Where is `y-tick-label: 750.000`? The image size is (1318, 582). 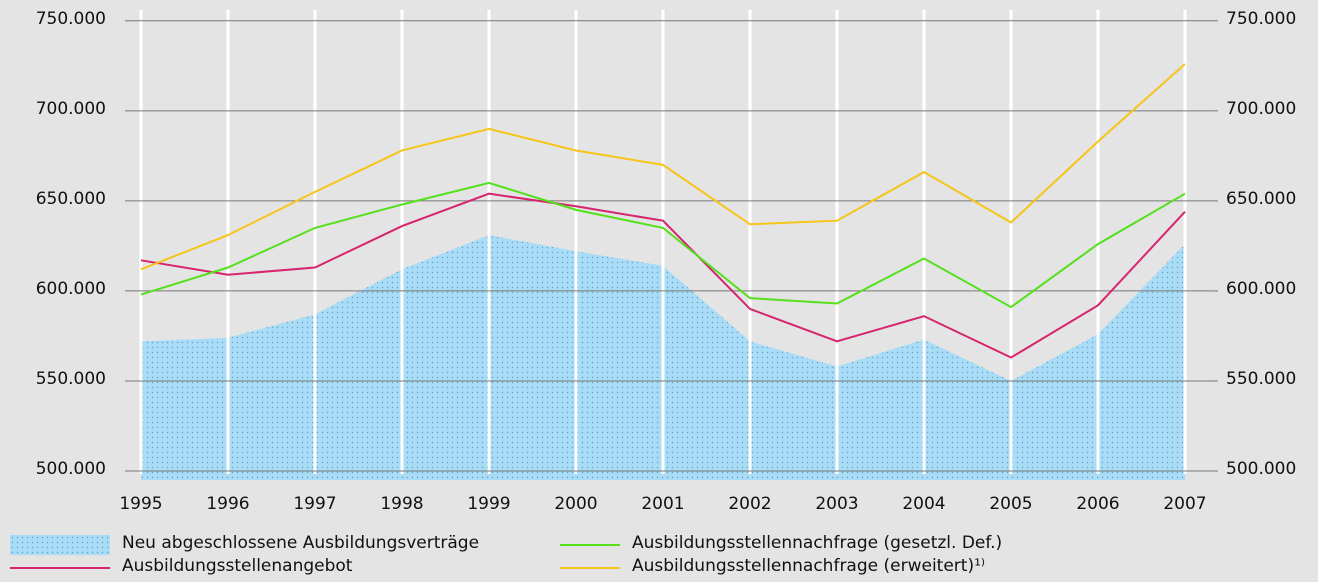 y-tick-label: 750.000 is located at coordinates (71, 19).